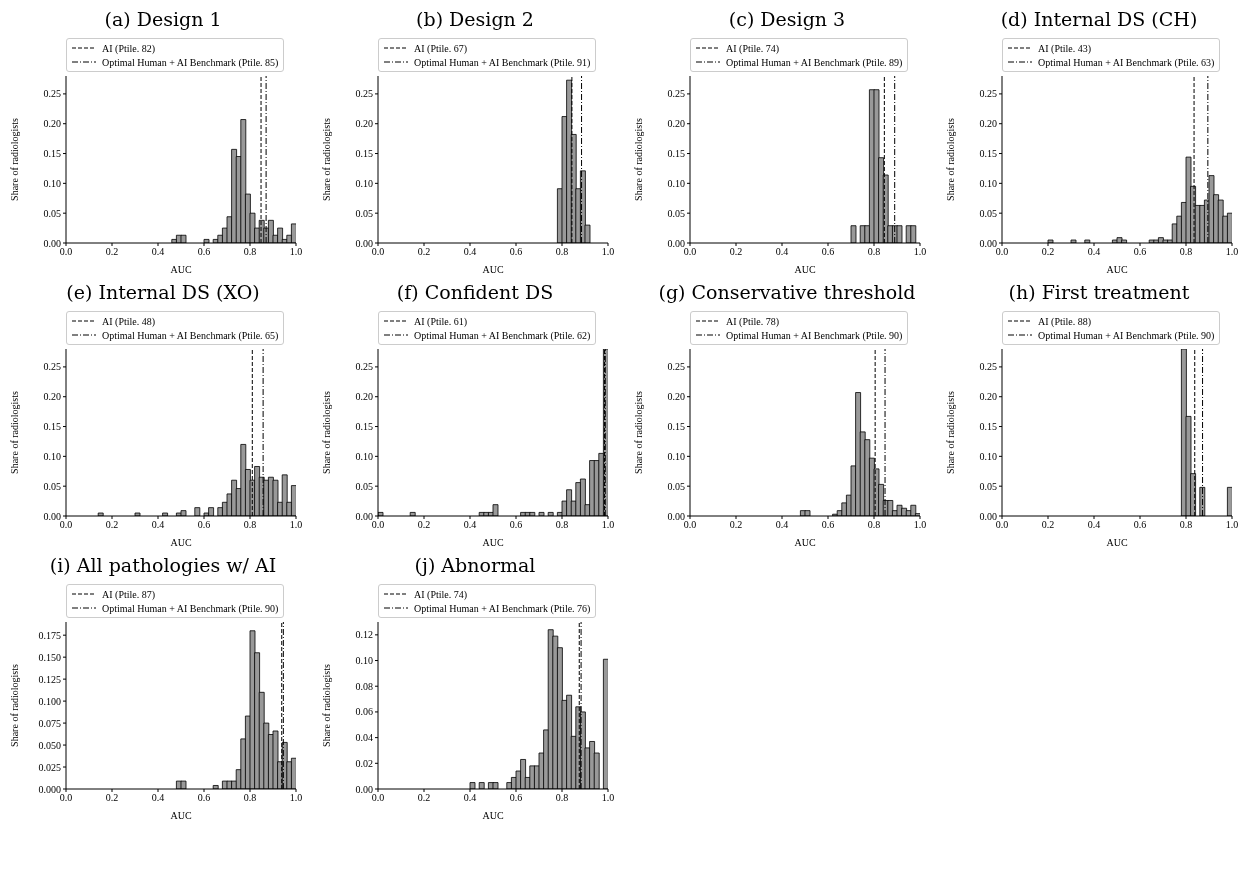 This screenshot has height=884, width=1256. Describe the element at coordinates (49, 745) in the screenshot. I see `y-tick-label: 0.050` at that location.